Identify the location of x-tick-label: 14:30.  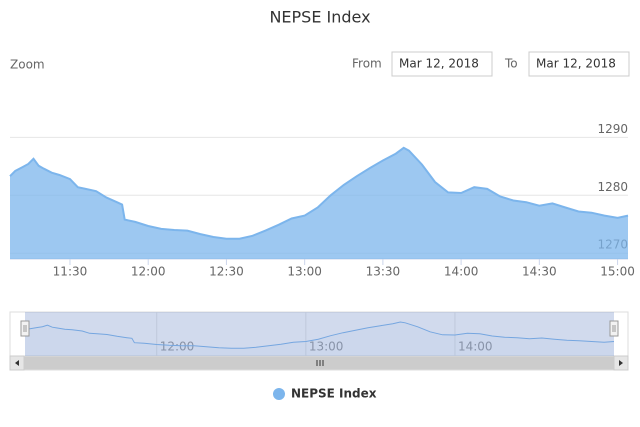
(539, 272).